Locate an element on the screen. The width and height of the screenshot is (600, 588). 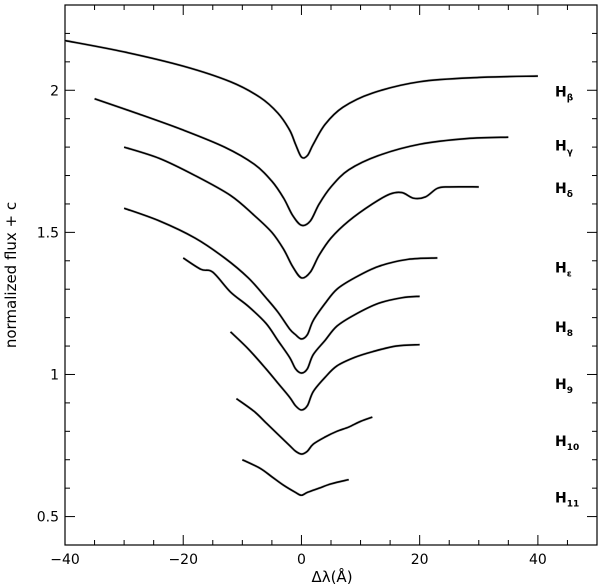
x-tick-label: −20 is located at coordinates (183, 560).